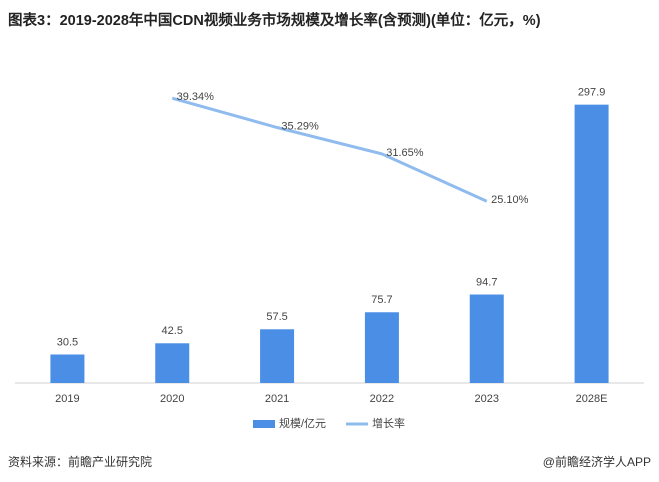  I want to click on line, so click(329, 149).